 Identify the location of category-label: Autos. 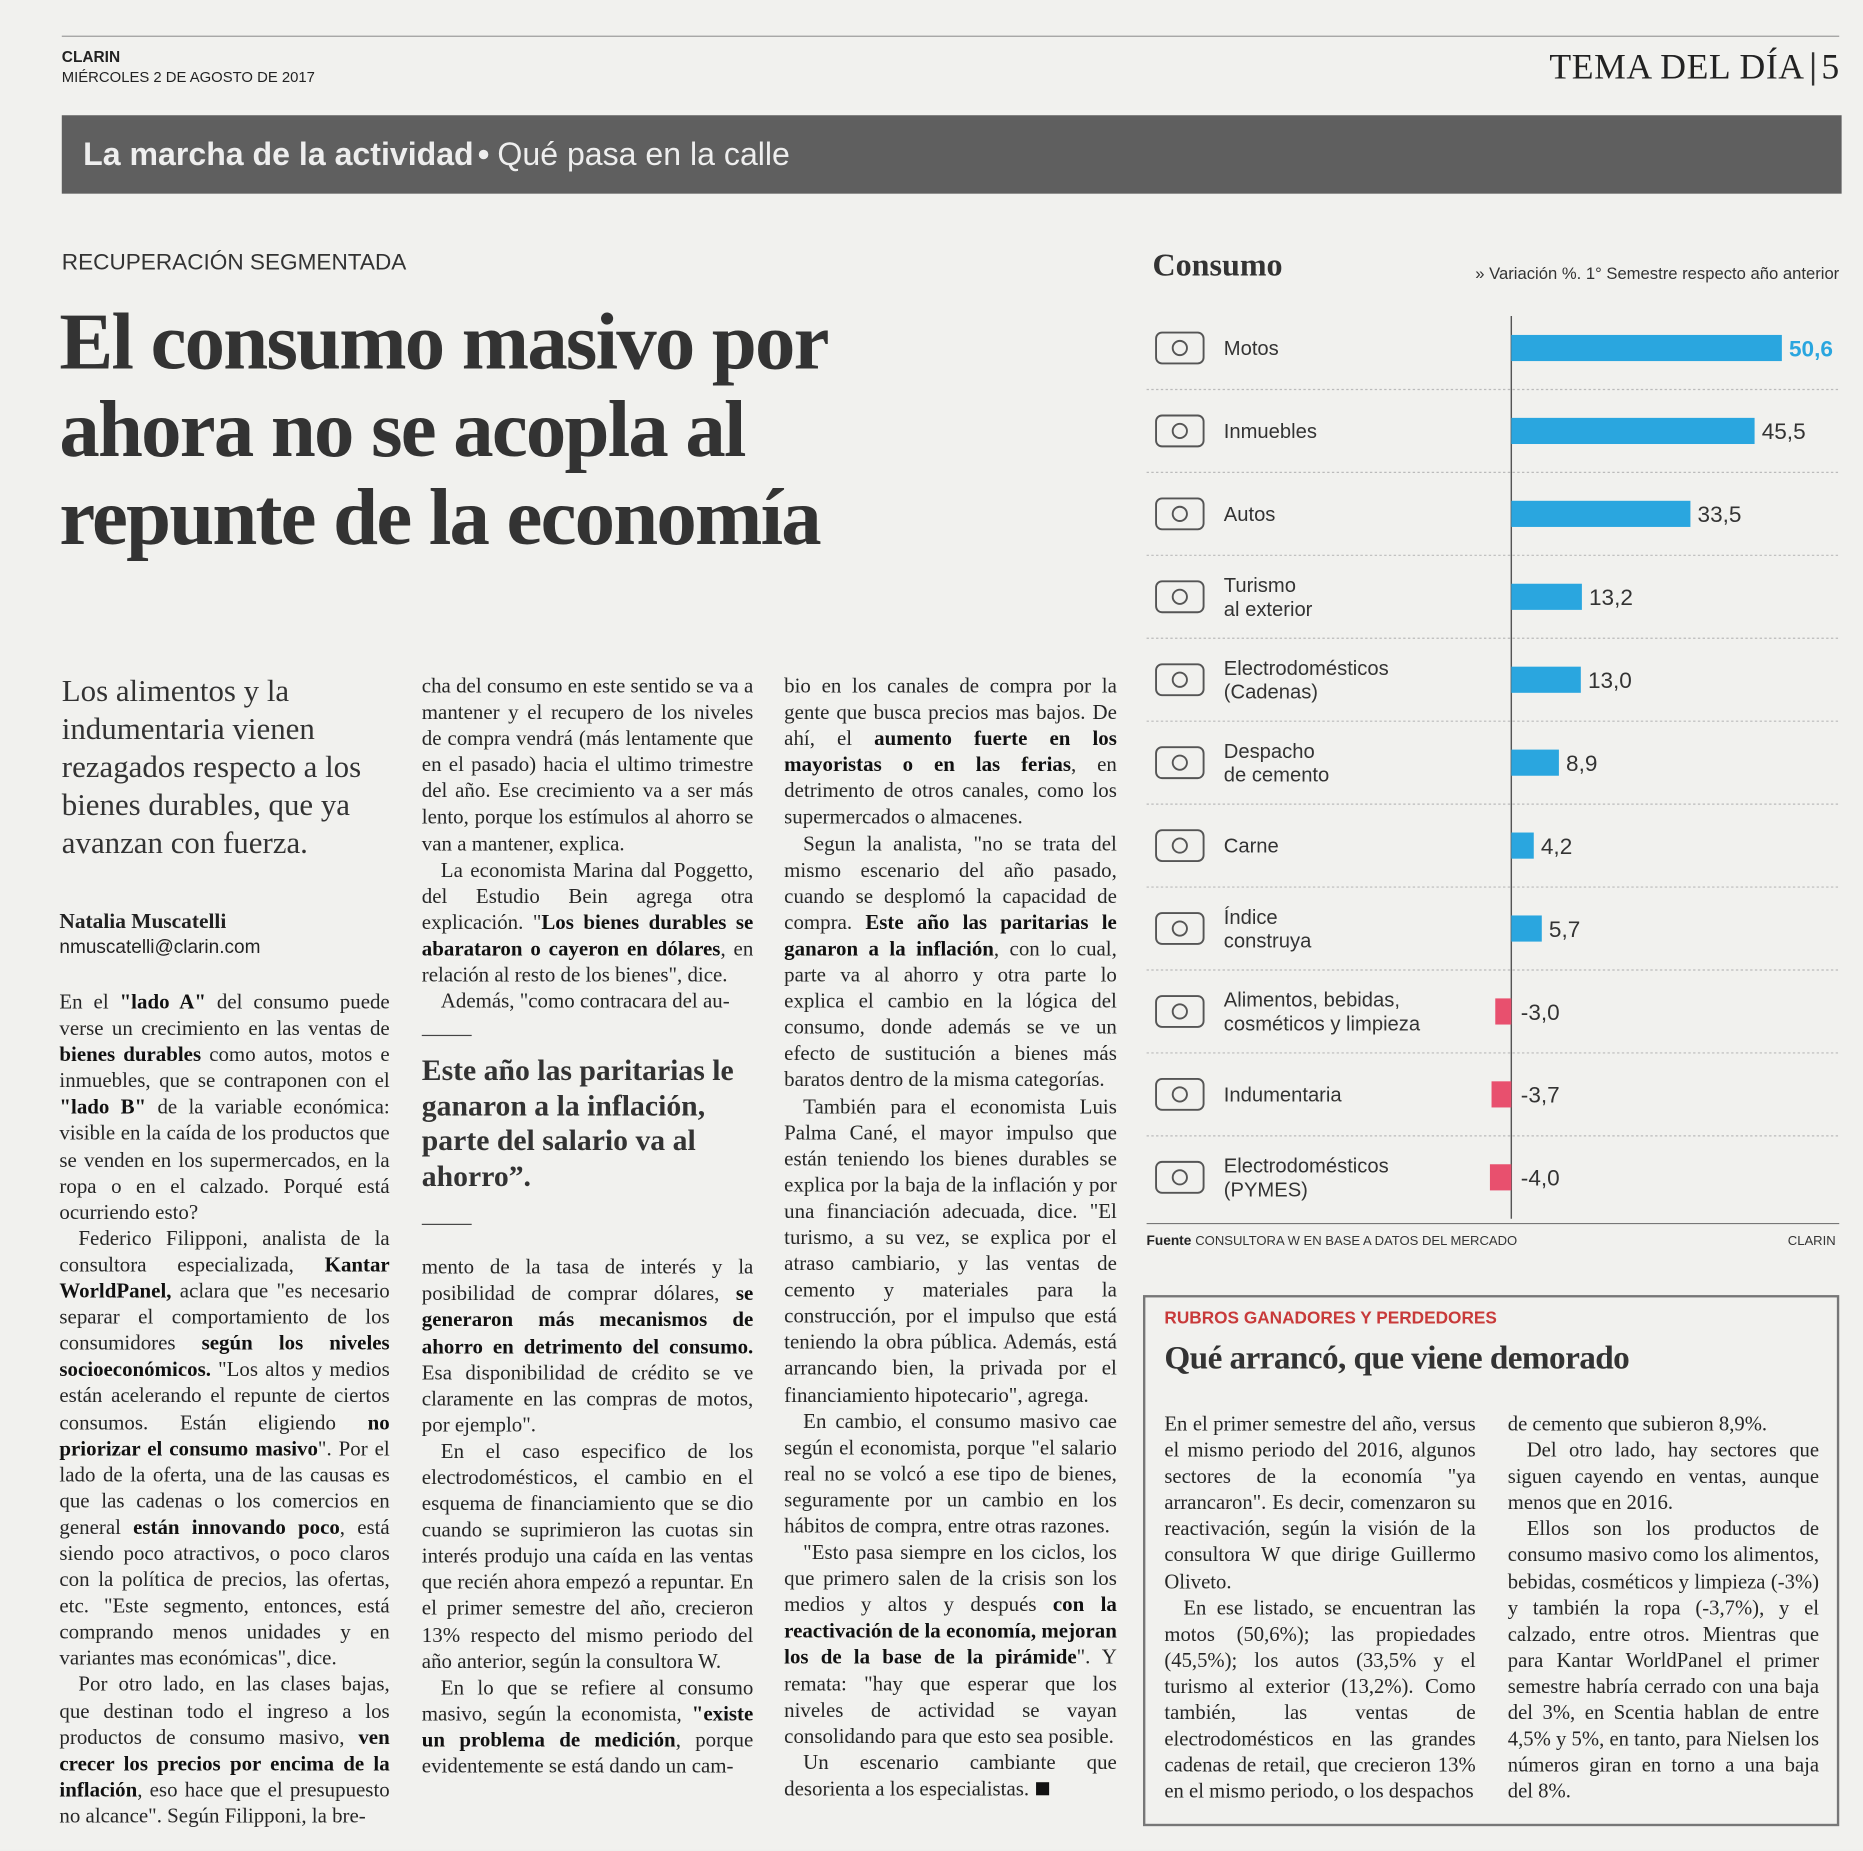
(1250, 515).